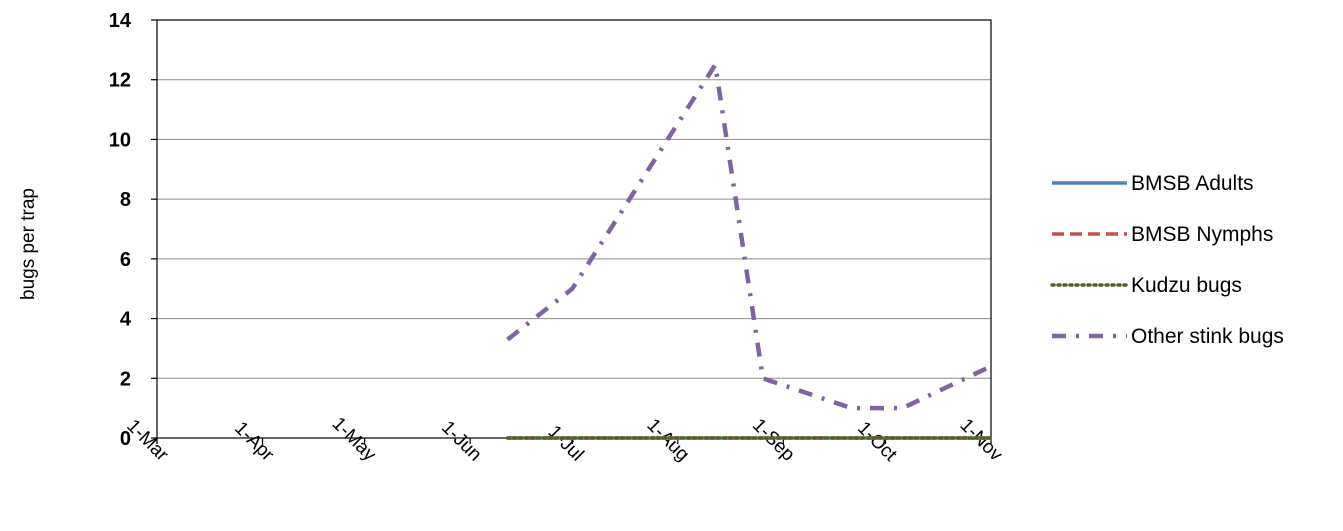 This screenshot has width=1343, height=531. What do you see at coordinates (125, 439) in the screenshot?
I see `y-tick-label: 0` at bounding box center [125, 439].